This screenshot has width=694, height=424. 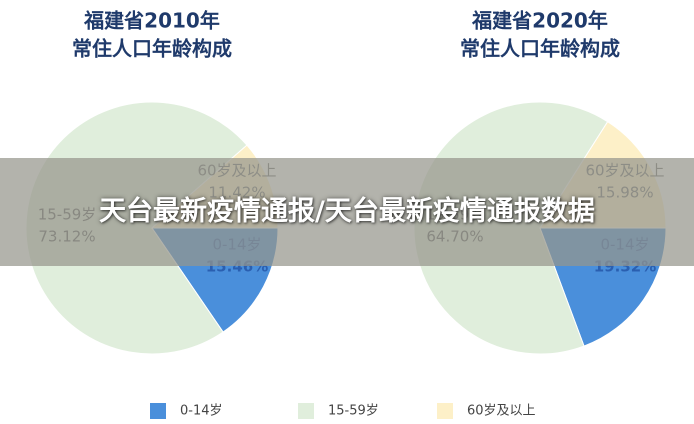 I want to click on legend-label: 0-14岁, so click(x=201, y=411).